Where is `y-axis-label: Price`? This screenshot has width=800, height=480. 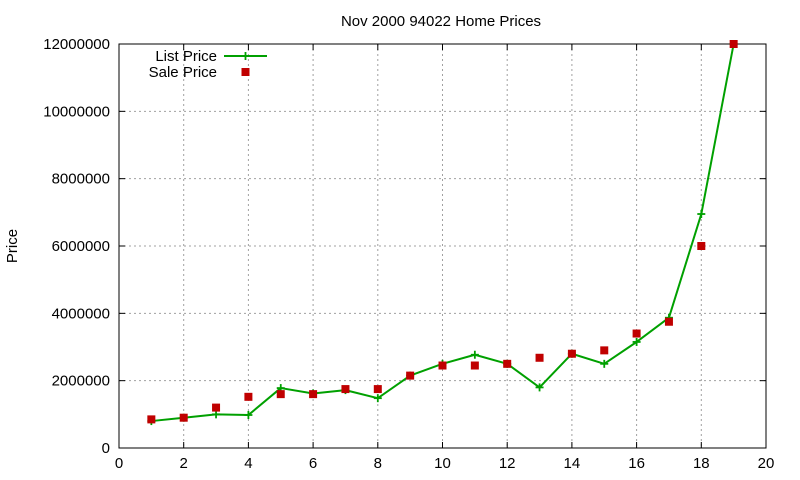 y-axis-label: Price is located at coordinates (12, 246).